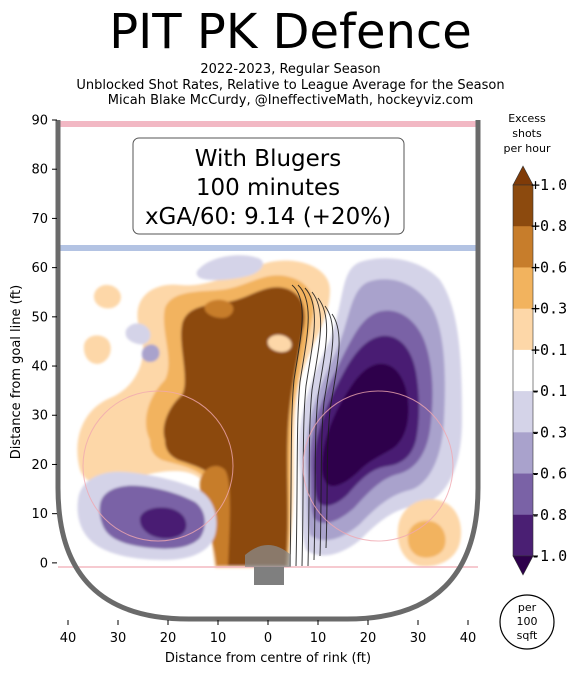 This screenshot has height=675, width=581. What do you see at coordinates (229, 268) in the screenshot?
I see `contour-small-topleft-purple` at bounding box center [229, 268].